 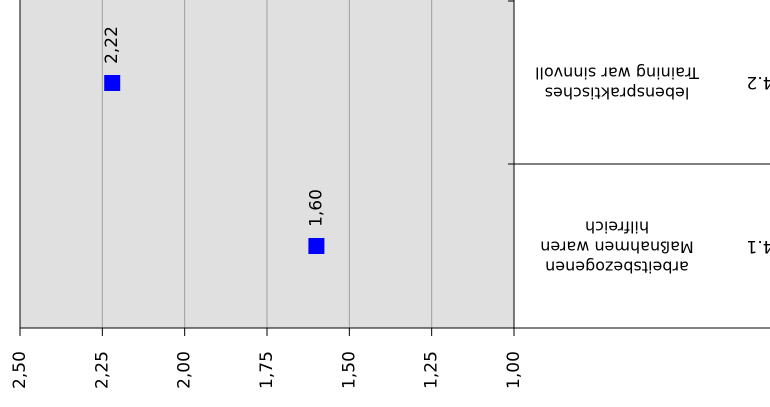 What do you see at coordinates (617, 93) in the screenshot?
I see `category-label-line: lebenspraktisches` at bounding box center [617, 93].